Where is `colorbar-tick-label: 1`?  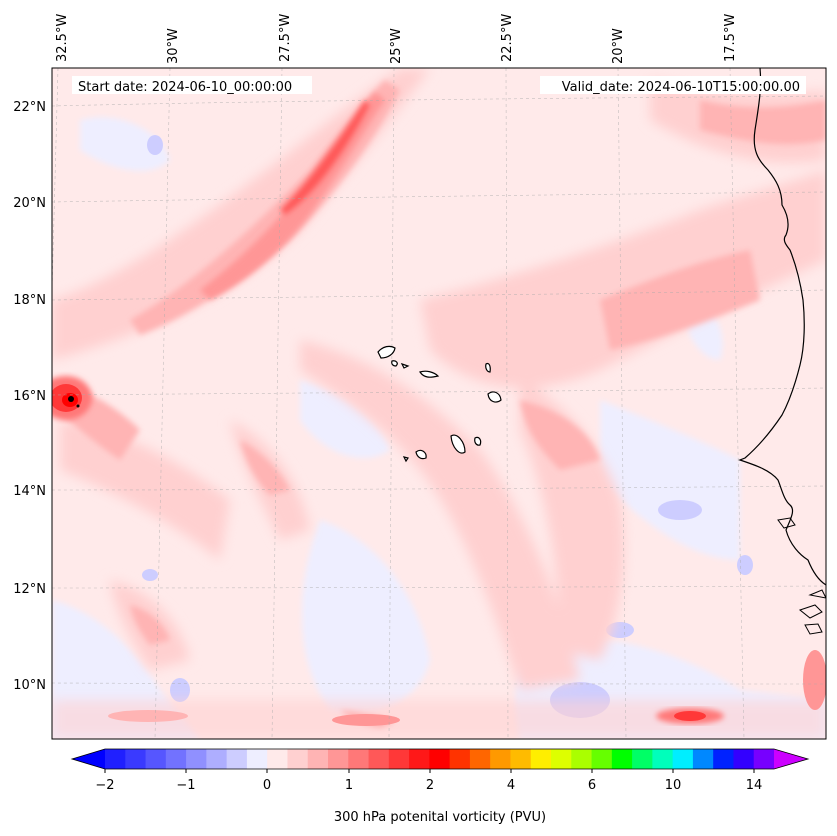 colorbar-tick-label: 1 is located at coordinates (349, 785).